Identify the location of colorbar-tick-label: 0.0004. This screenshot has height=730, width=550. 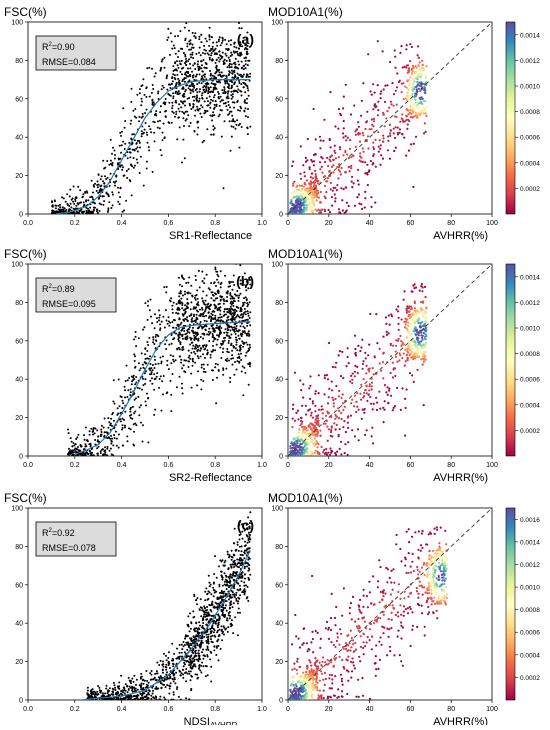
(530, 405).